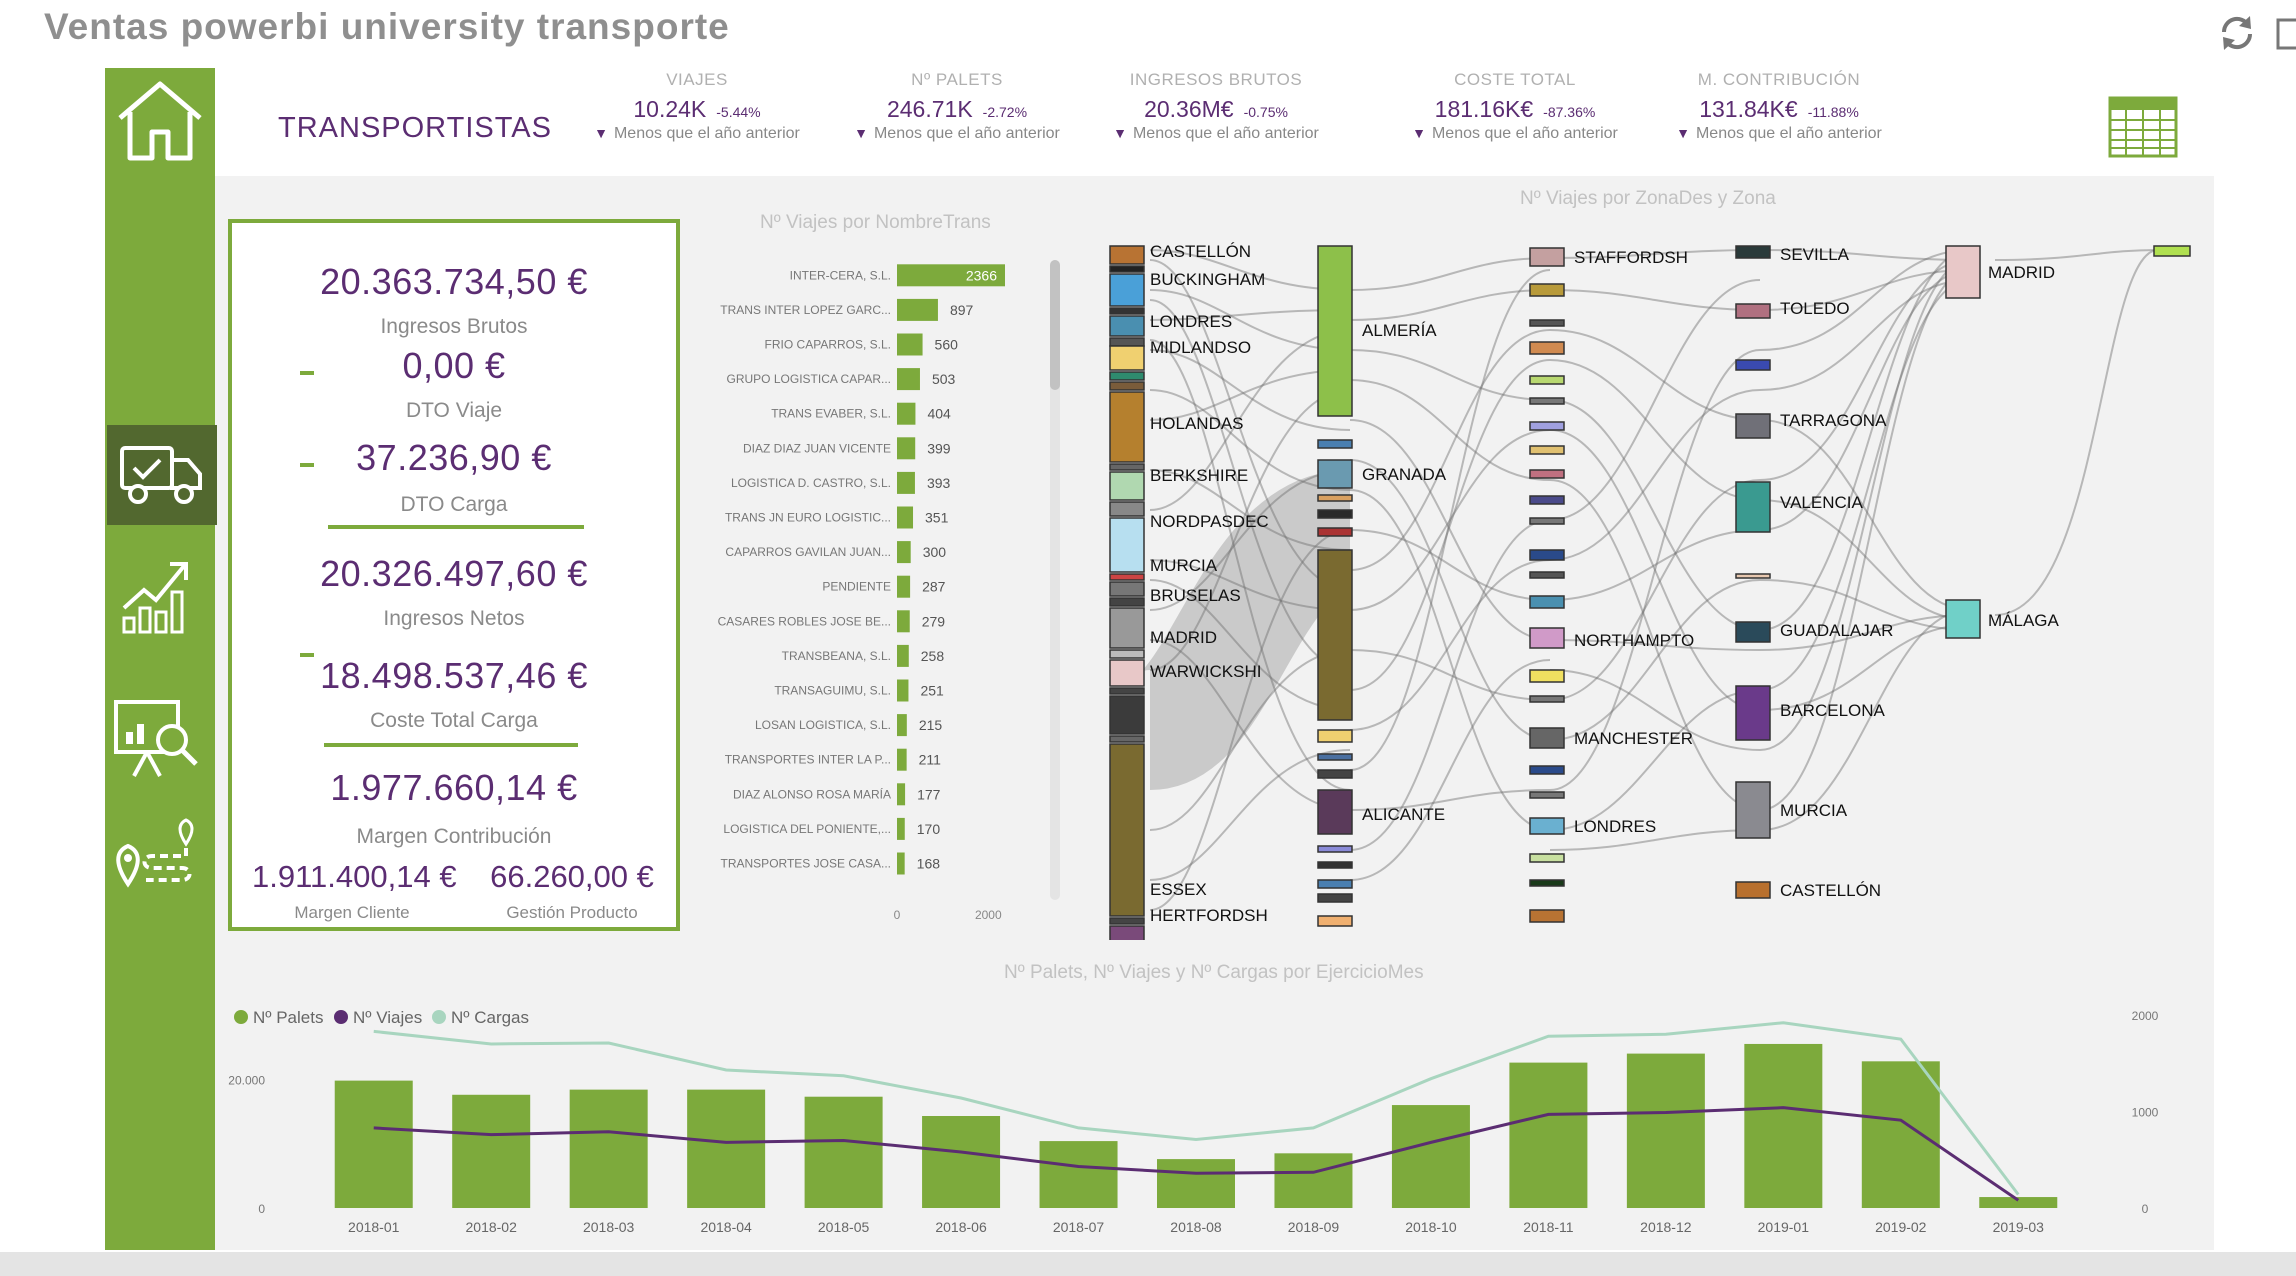 The image size is (2296, 1276). What do you see at coordinates (2285, 34) in the screenshot?
I see `exit-icon` at bounding box center [2285, 34].